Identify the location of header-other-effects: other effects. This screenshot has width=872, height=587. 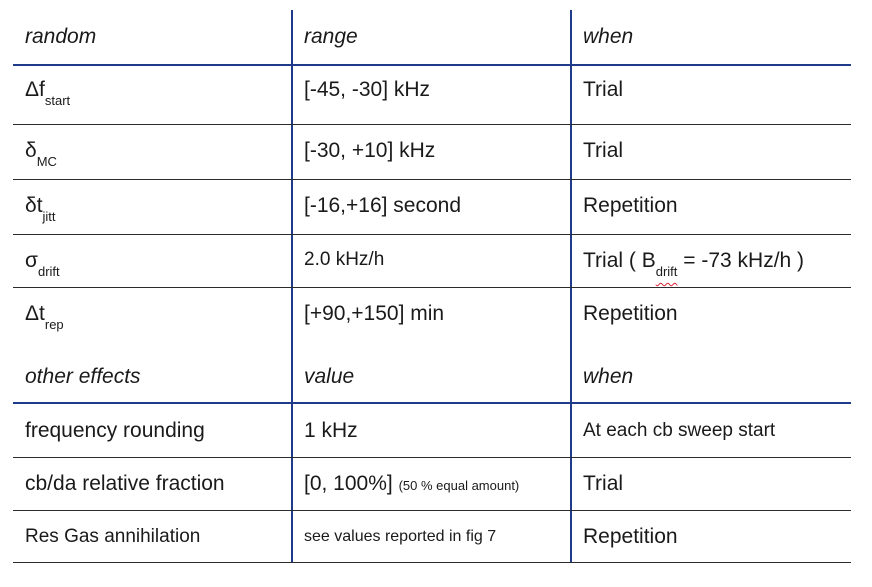
(83, 376).